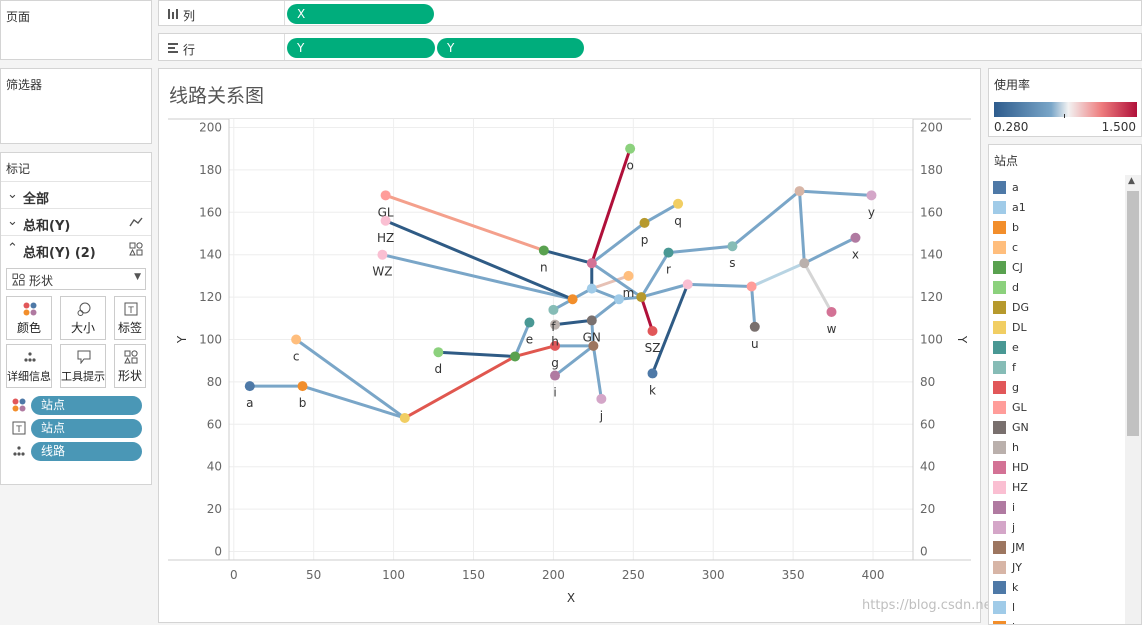 This screenshot has height=625, width=1142. What do you see at coordinates (29, 366) in the screenshot?
I see `detail-button: 详细信息` at bounding box center [29, 366].